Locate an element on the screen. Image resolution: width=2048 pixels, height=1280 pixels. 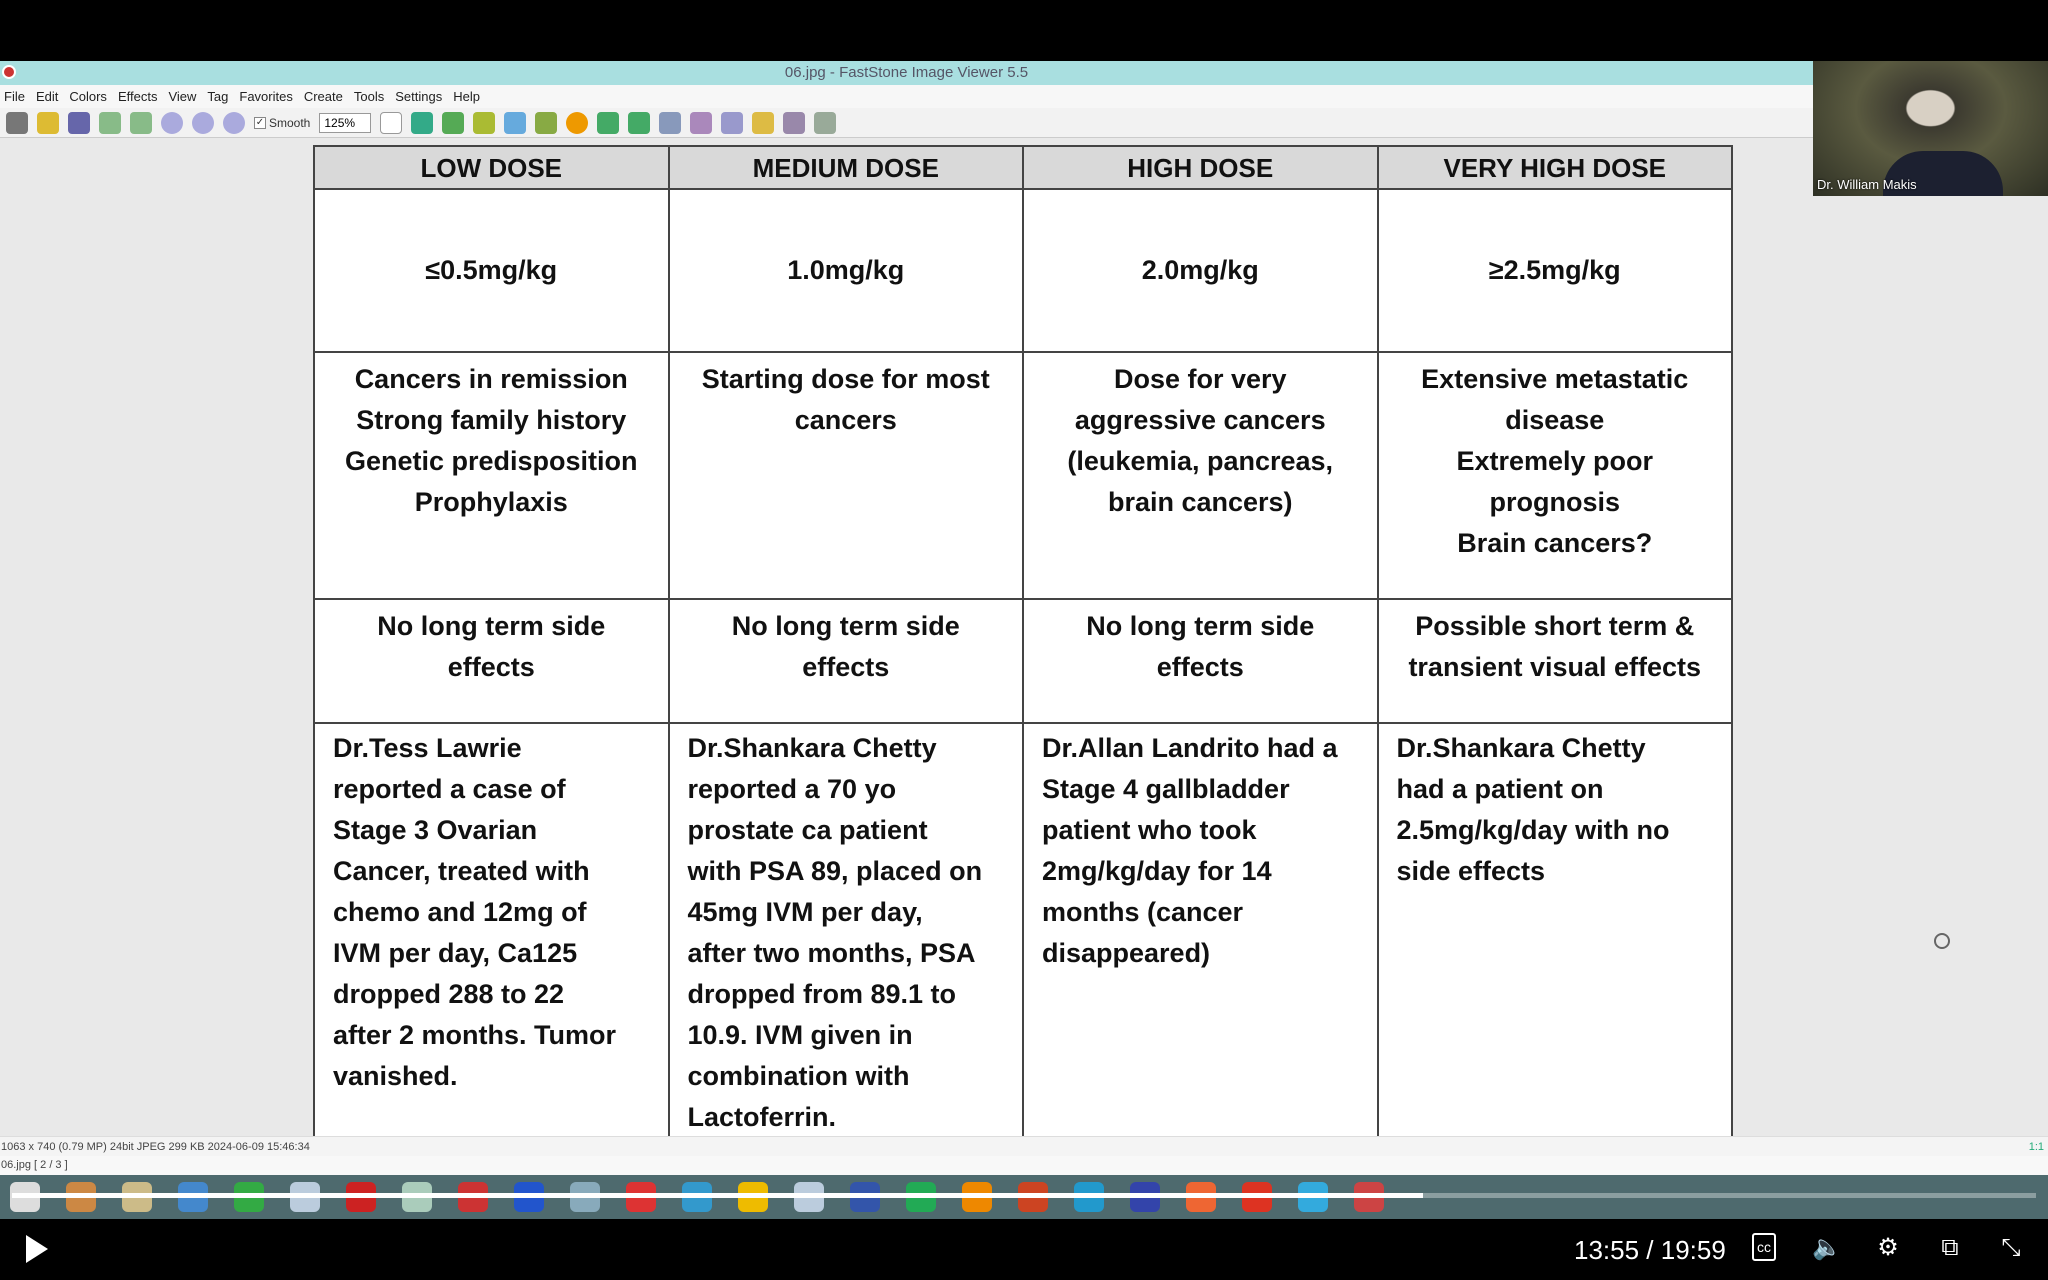
email-icon is located at coordinates (763, 122).